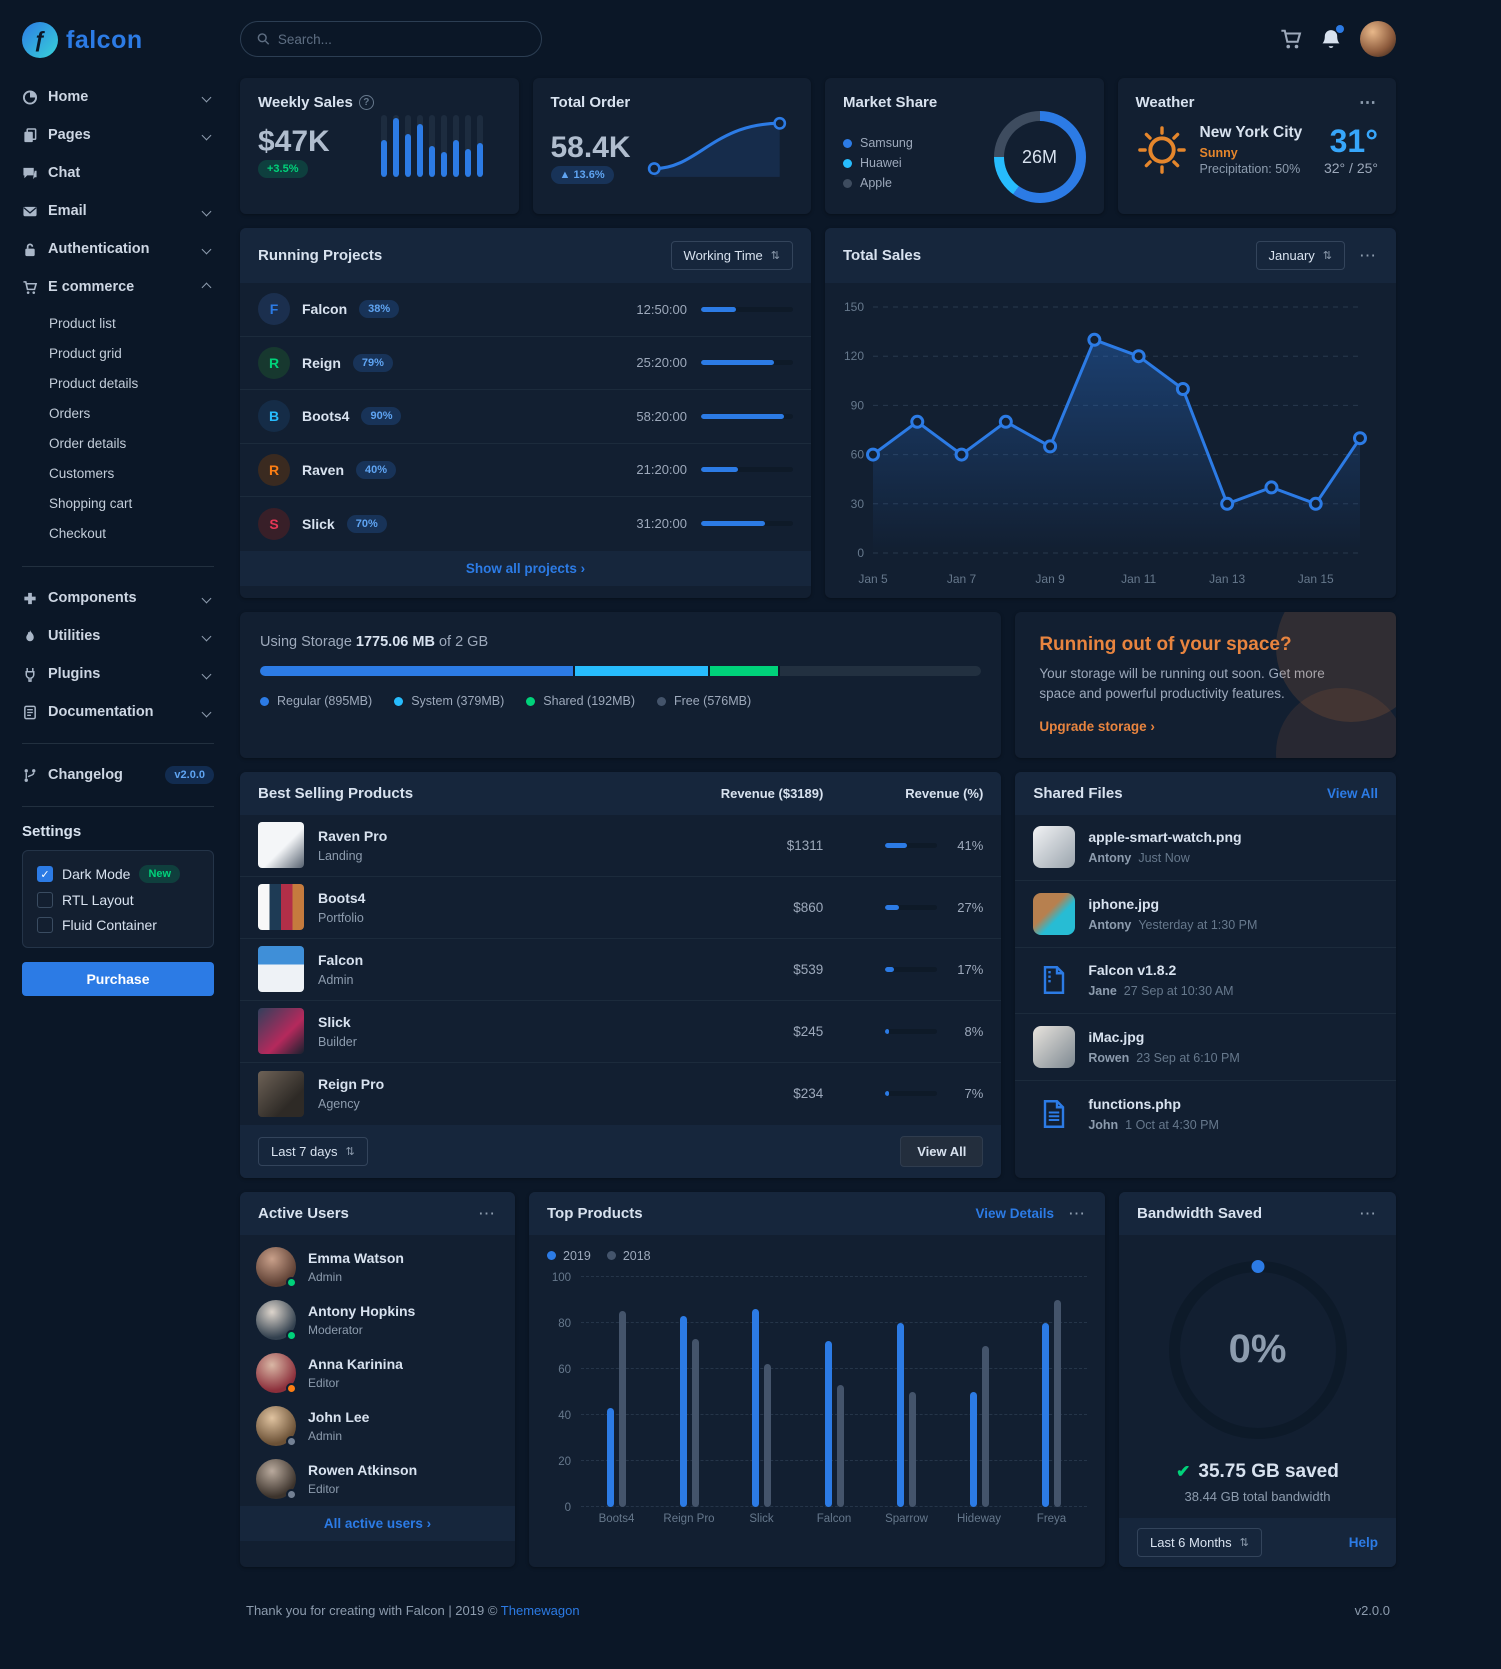 This screenshot has height=1669, width=1501. Describe the element at coordinates (94, 383) in the screenshot. I see `sidebar-item-product-details: Product details` at that location.